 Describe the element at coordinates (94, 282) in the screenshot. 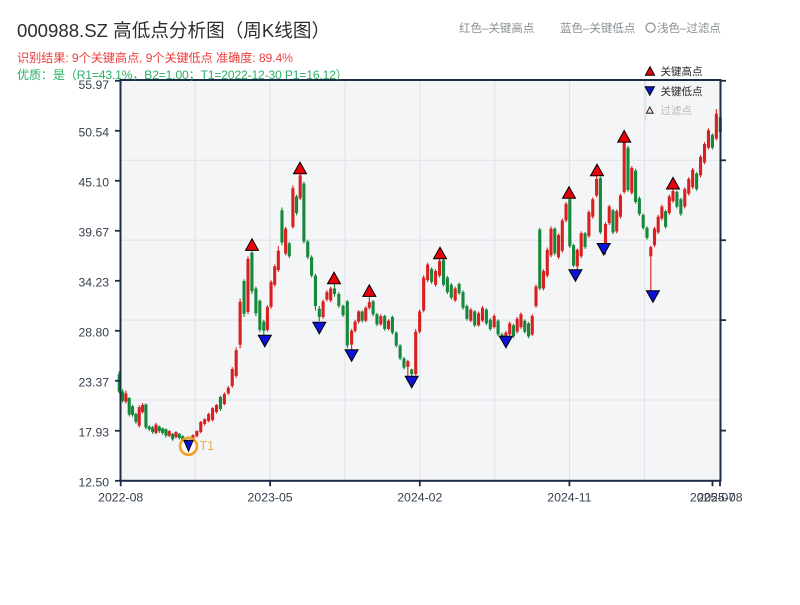

I see `svg-text: 34.23` at that location.